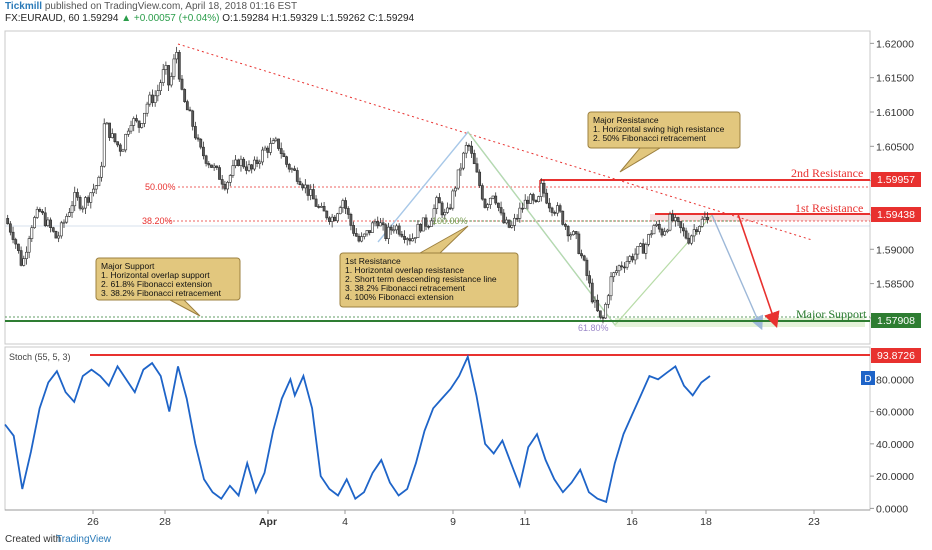 This screenshot has height=550, width=932. Describe the element at coordinates (126, 18) in the screenshot. I see `up-arrow-icon: ▲` at that location.